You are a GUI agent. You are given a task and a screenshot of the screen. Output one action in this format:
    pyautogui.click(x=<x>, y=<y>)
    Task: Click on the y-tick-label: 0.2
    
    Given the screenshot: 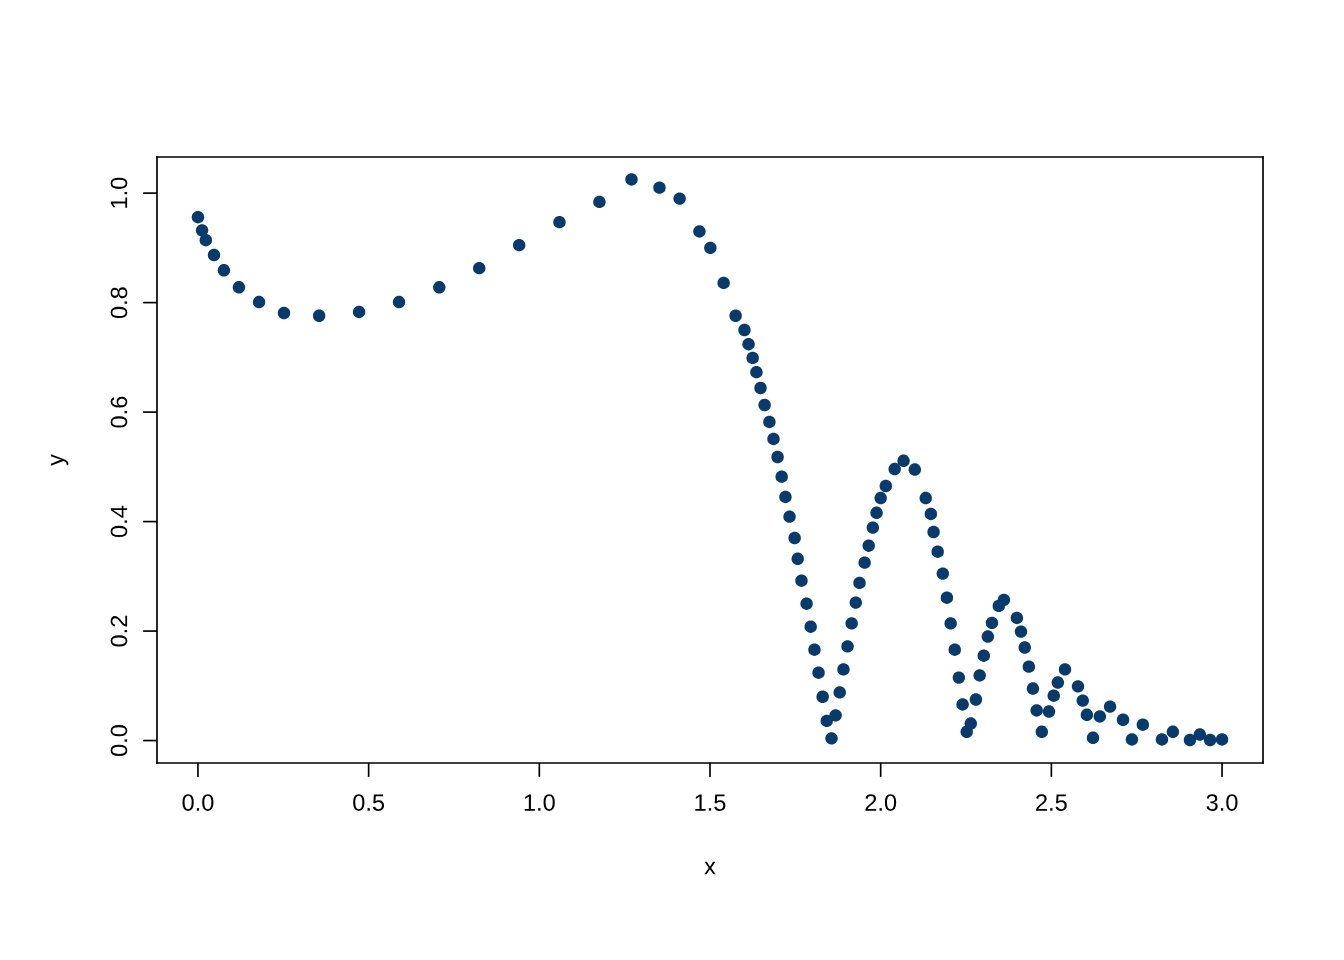 What is the action you would take?
    pyautogui.click(x=119, y=631)
    